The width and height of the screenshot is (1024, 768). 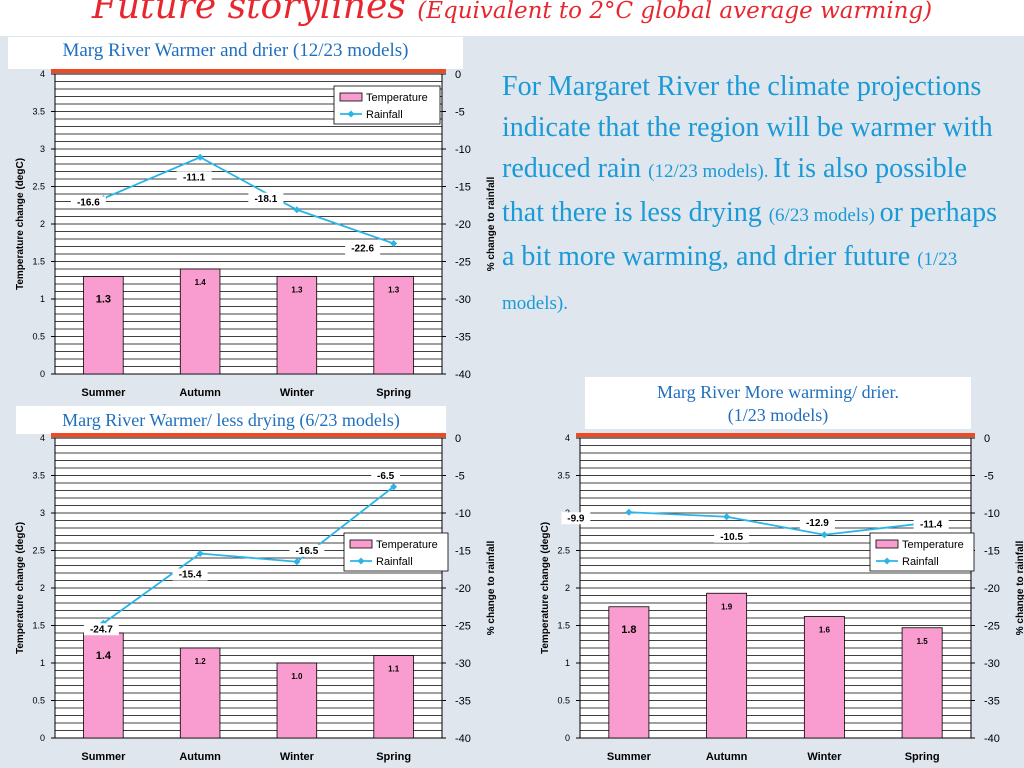 What do you see at coordinates (629, 757) in the screenshot?
I see `x-tick-label: Summer` at bounding box center [629, 757].